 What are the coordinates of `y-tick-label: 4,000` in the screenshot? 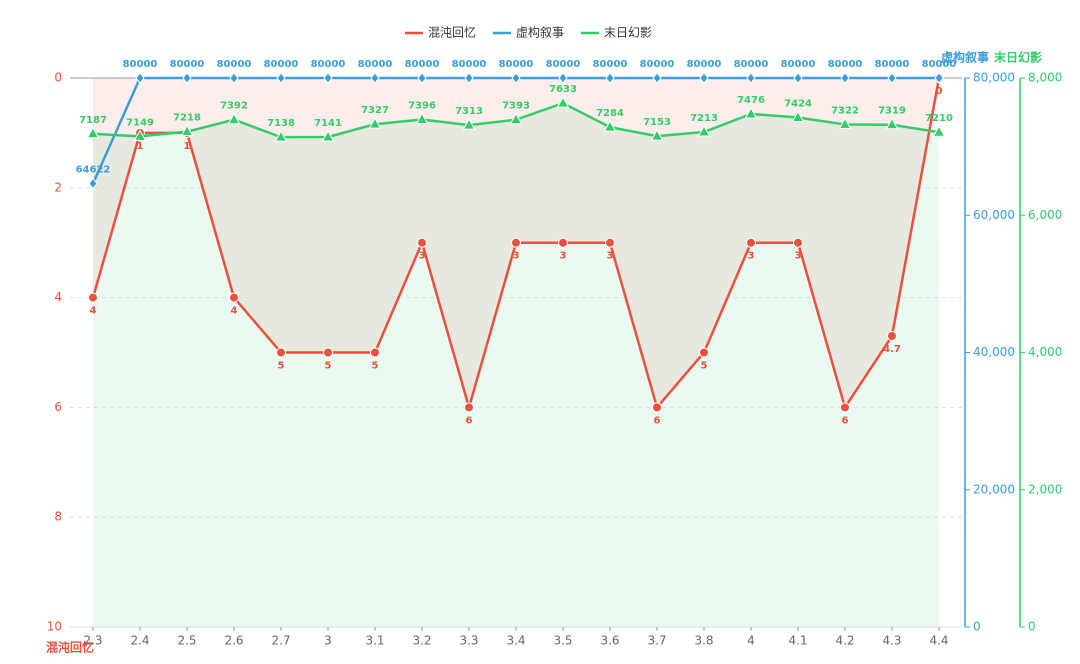 It's located at (1045, 352).